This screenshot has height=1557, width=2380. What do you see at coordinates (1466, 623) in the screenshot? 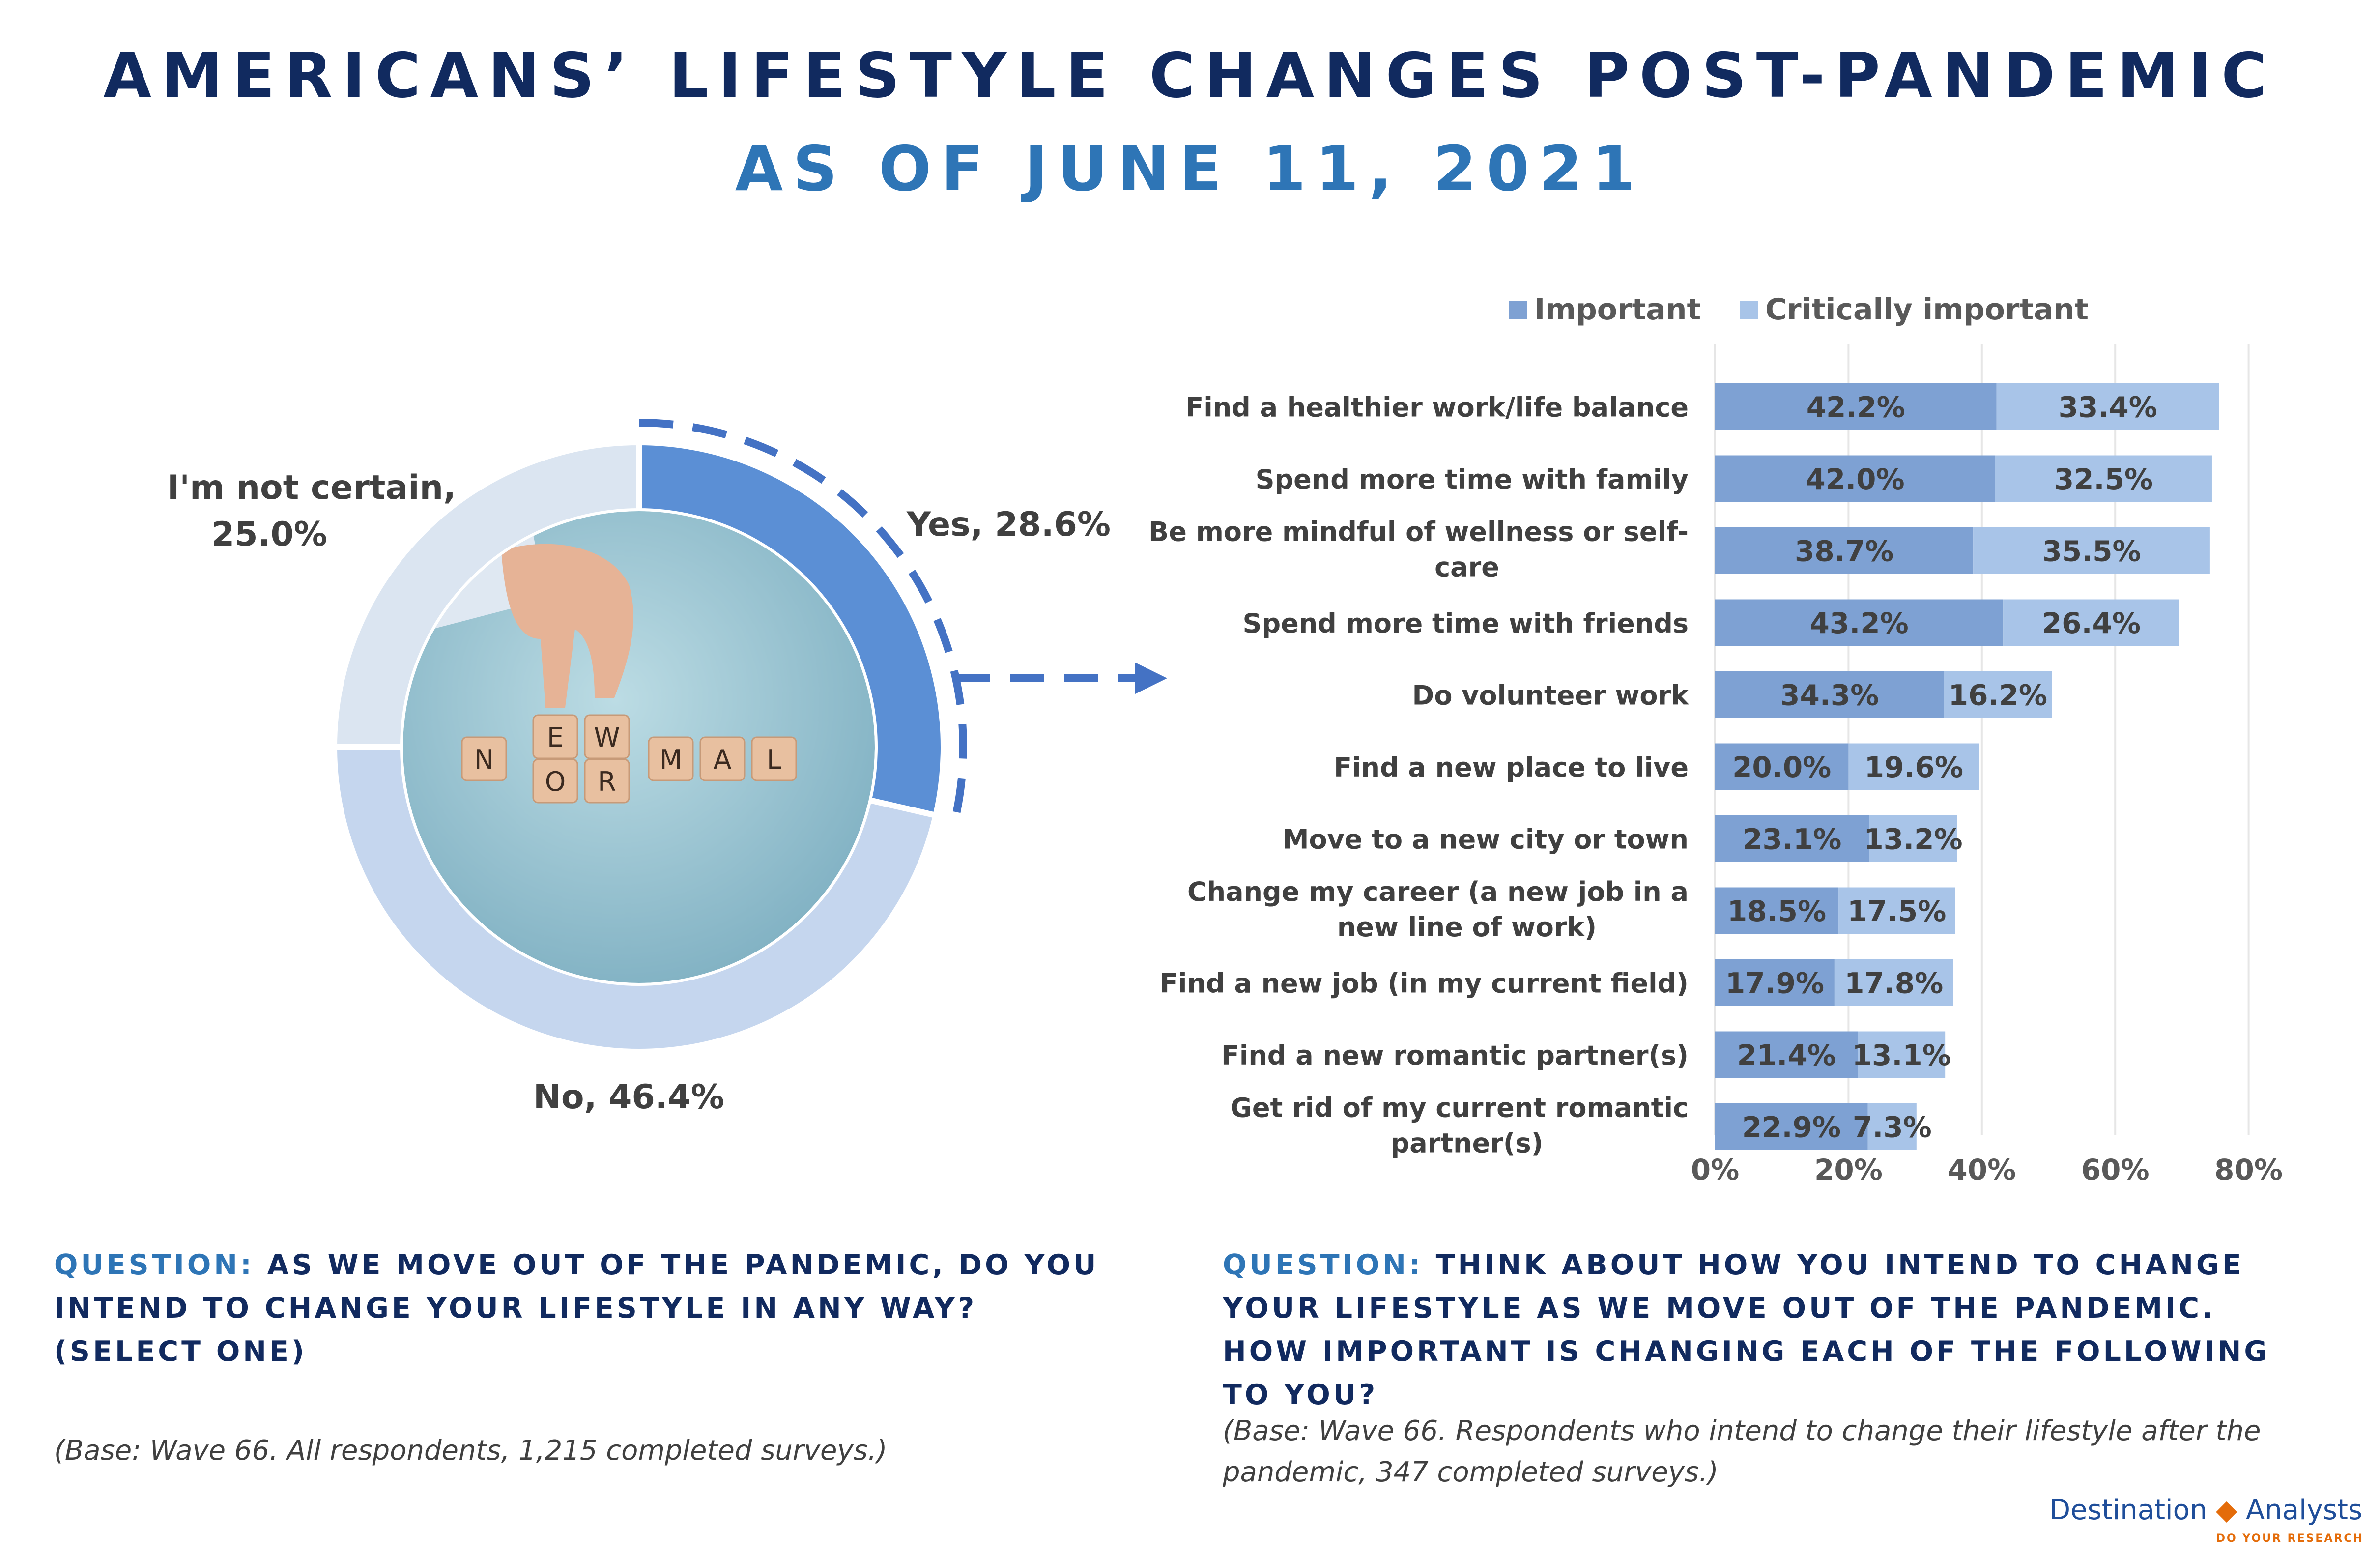
I see `category-label: Spend more time with friends` at bounding box center [1466, 623].